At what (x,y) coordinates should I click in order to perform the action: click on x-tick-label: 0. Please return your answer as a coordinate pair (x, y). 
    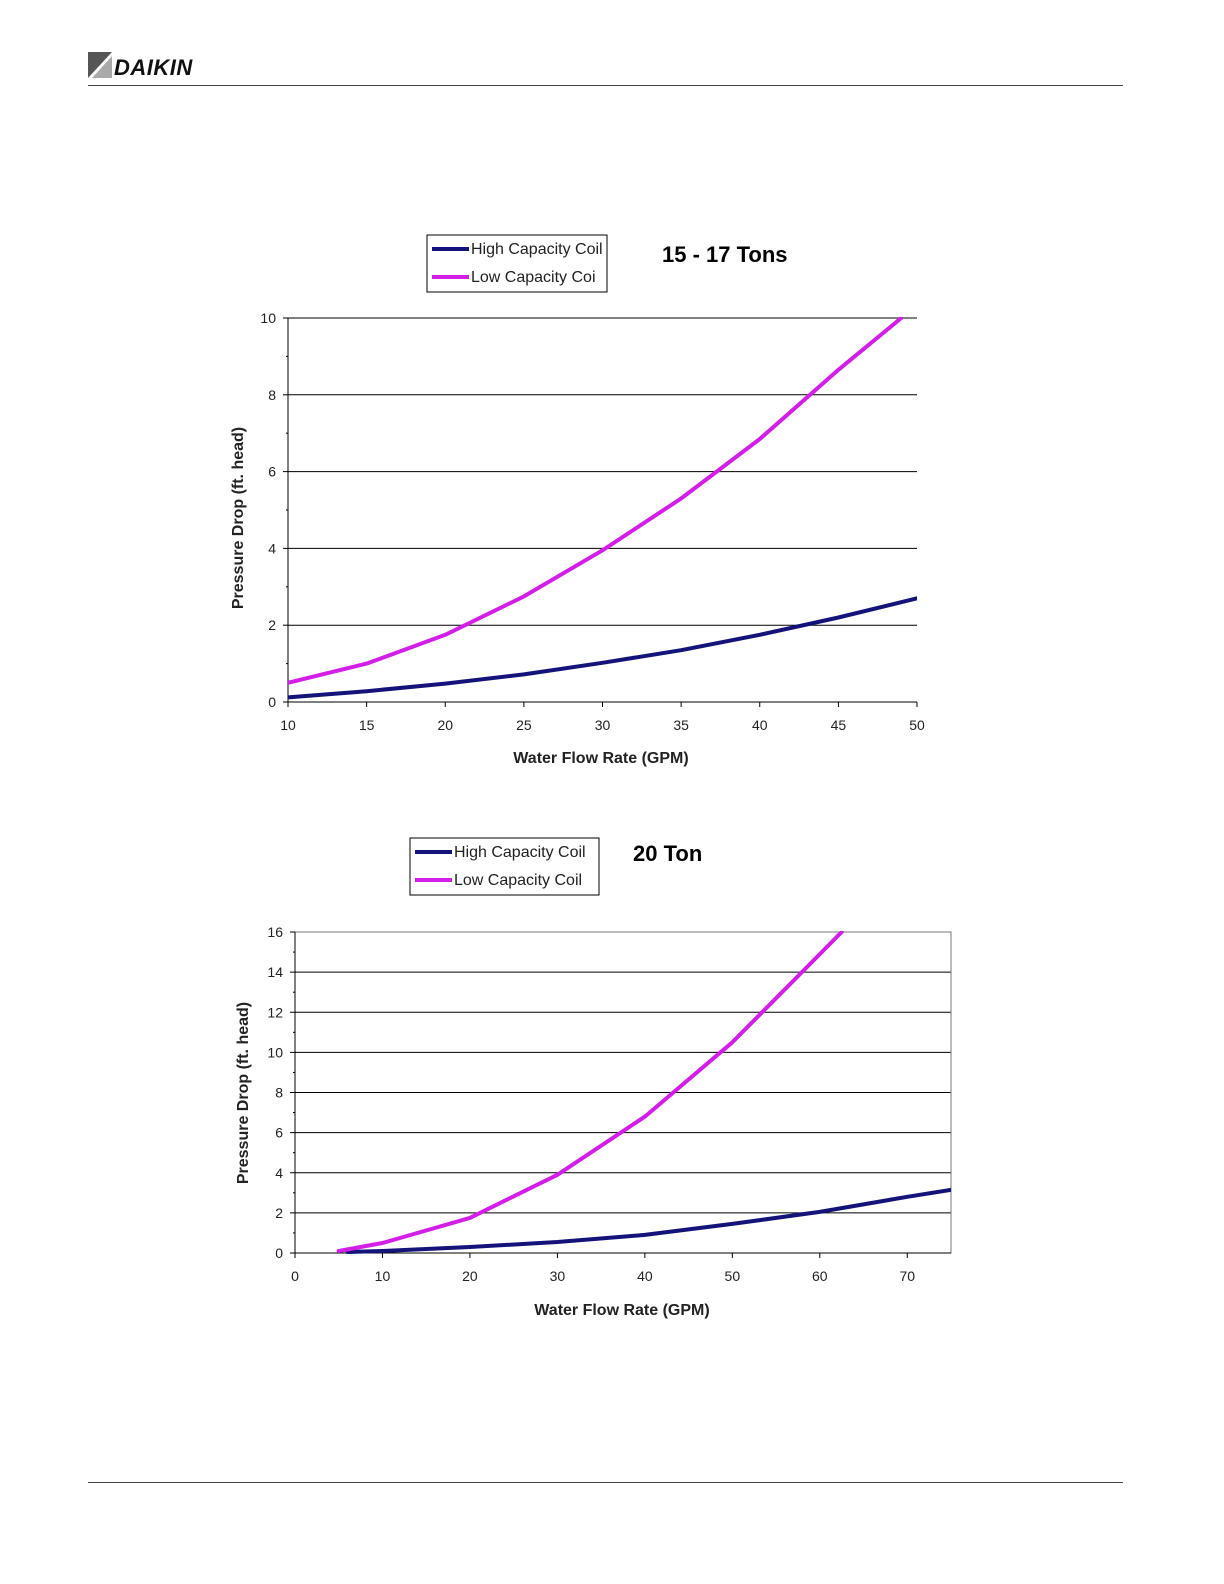
    Looking at the image, I should click on (295, 1276).